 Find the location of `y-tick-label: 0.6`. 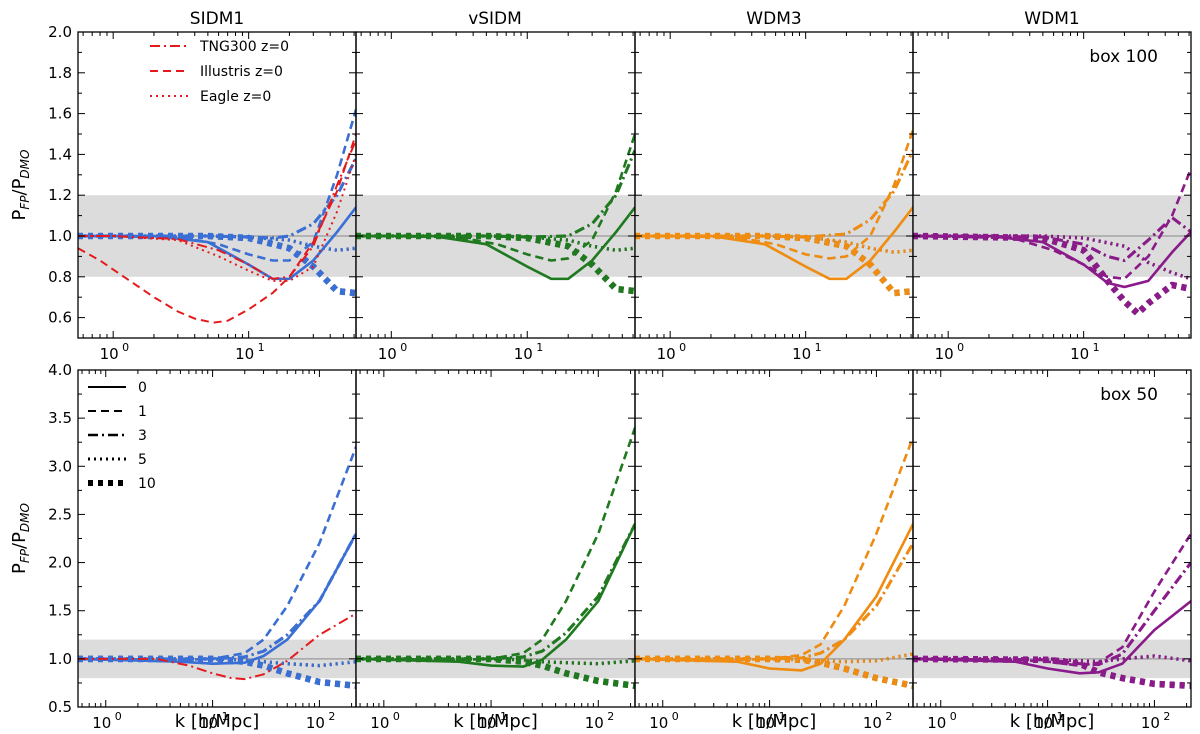

y-tick-label: 0.6 is located at coordinates (60, 318).